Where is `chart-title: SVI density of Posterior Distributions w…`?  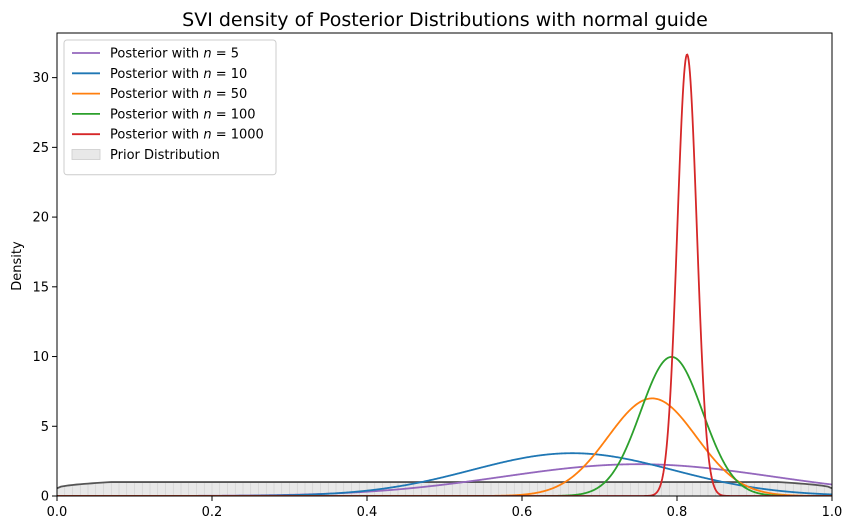 chart-title: SVI density of Posterior Distributions w… is located at coordinates (445, 20).